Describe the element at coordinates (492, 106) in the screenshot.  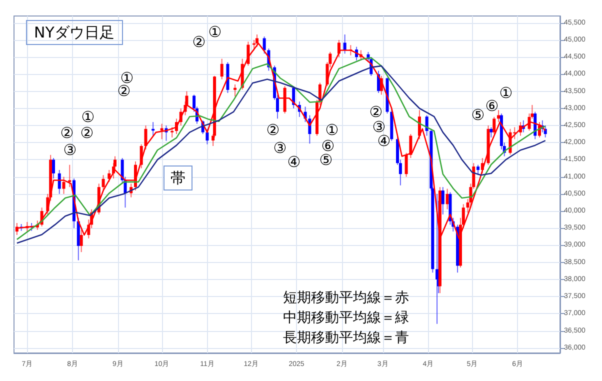
I see `annotation: ⑥` at that location.